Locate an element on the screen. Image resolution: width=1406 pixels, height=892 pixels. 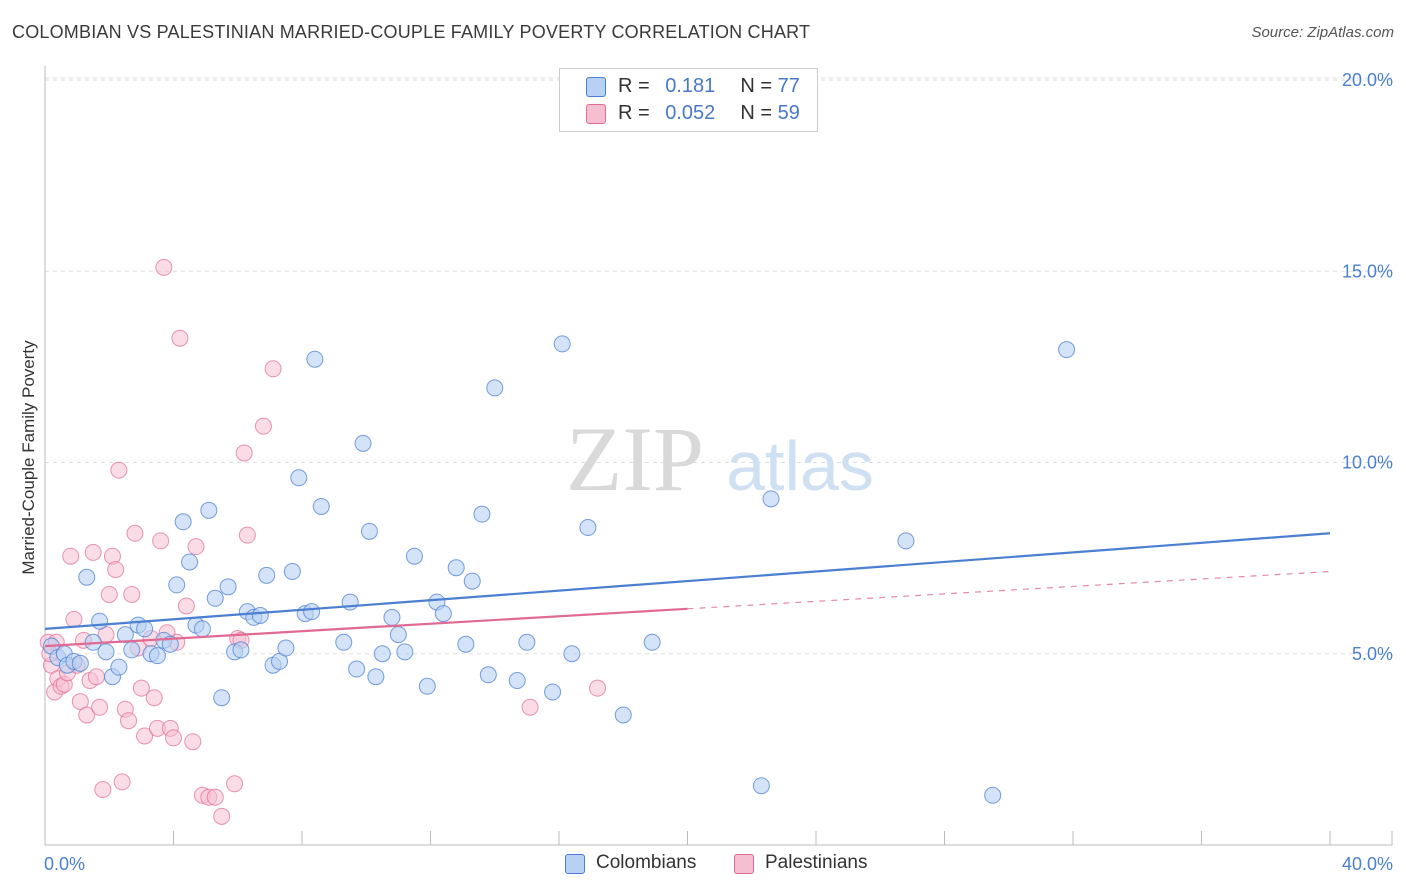
y-axis-title: Married-Couple Family Poverty is located at coordinates (28, 457).